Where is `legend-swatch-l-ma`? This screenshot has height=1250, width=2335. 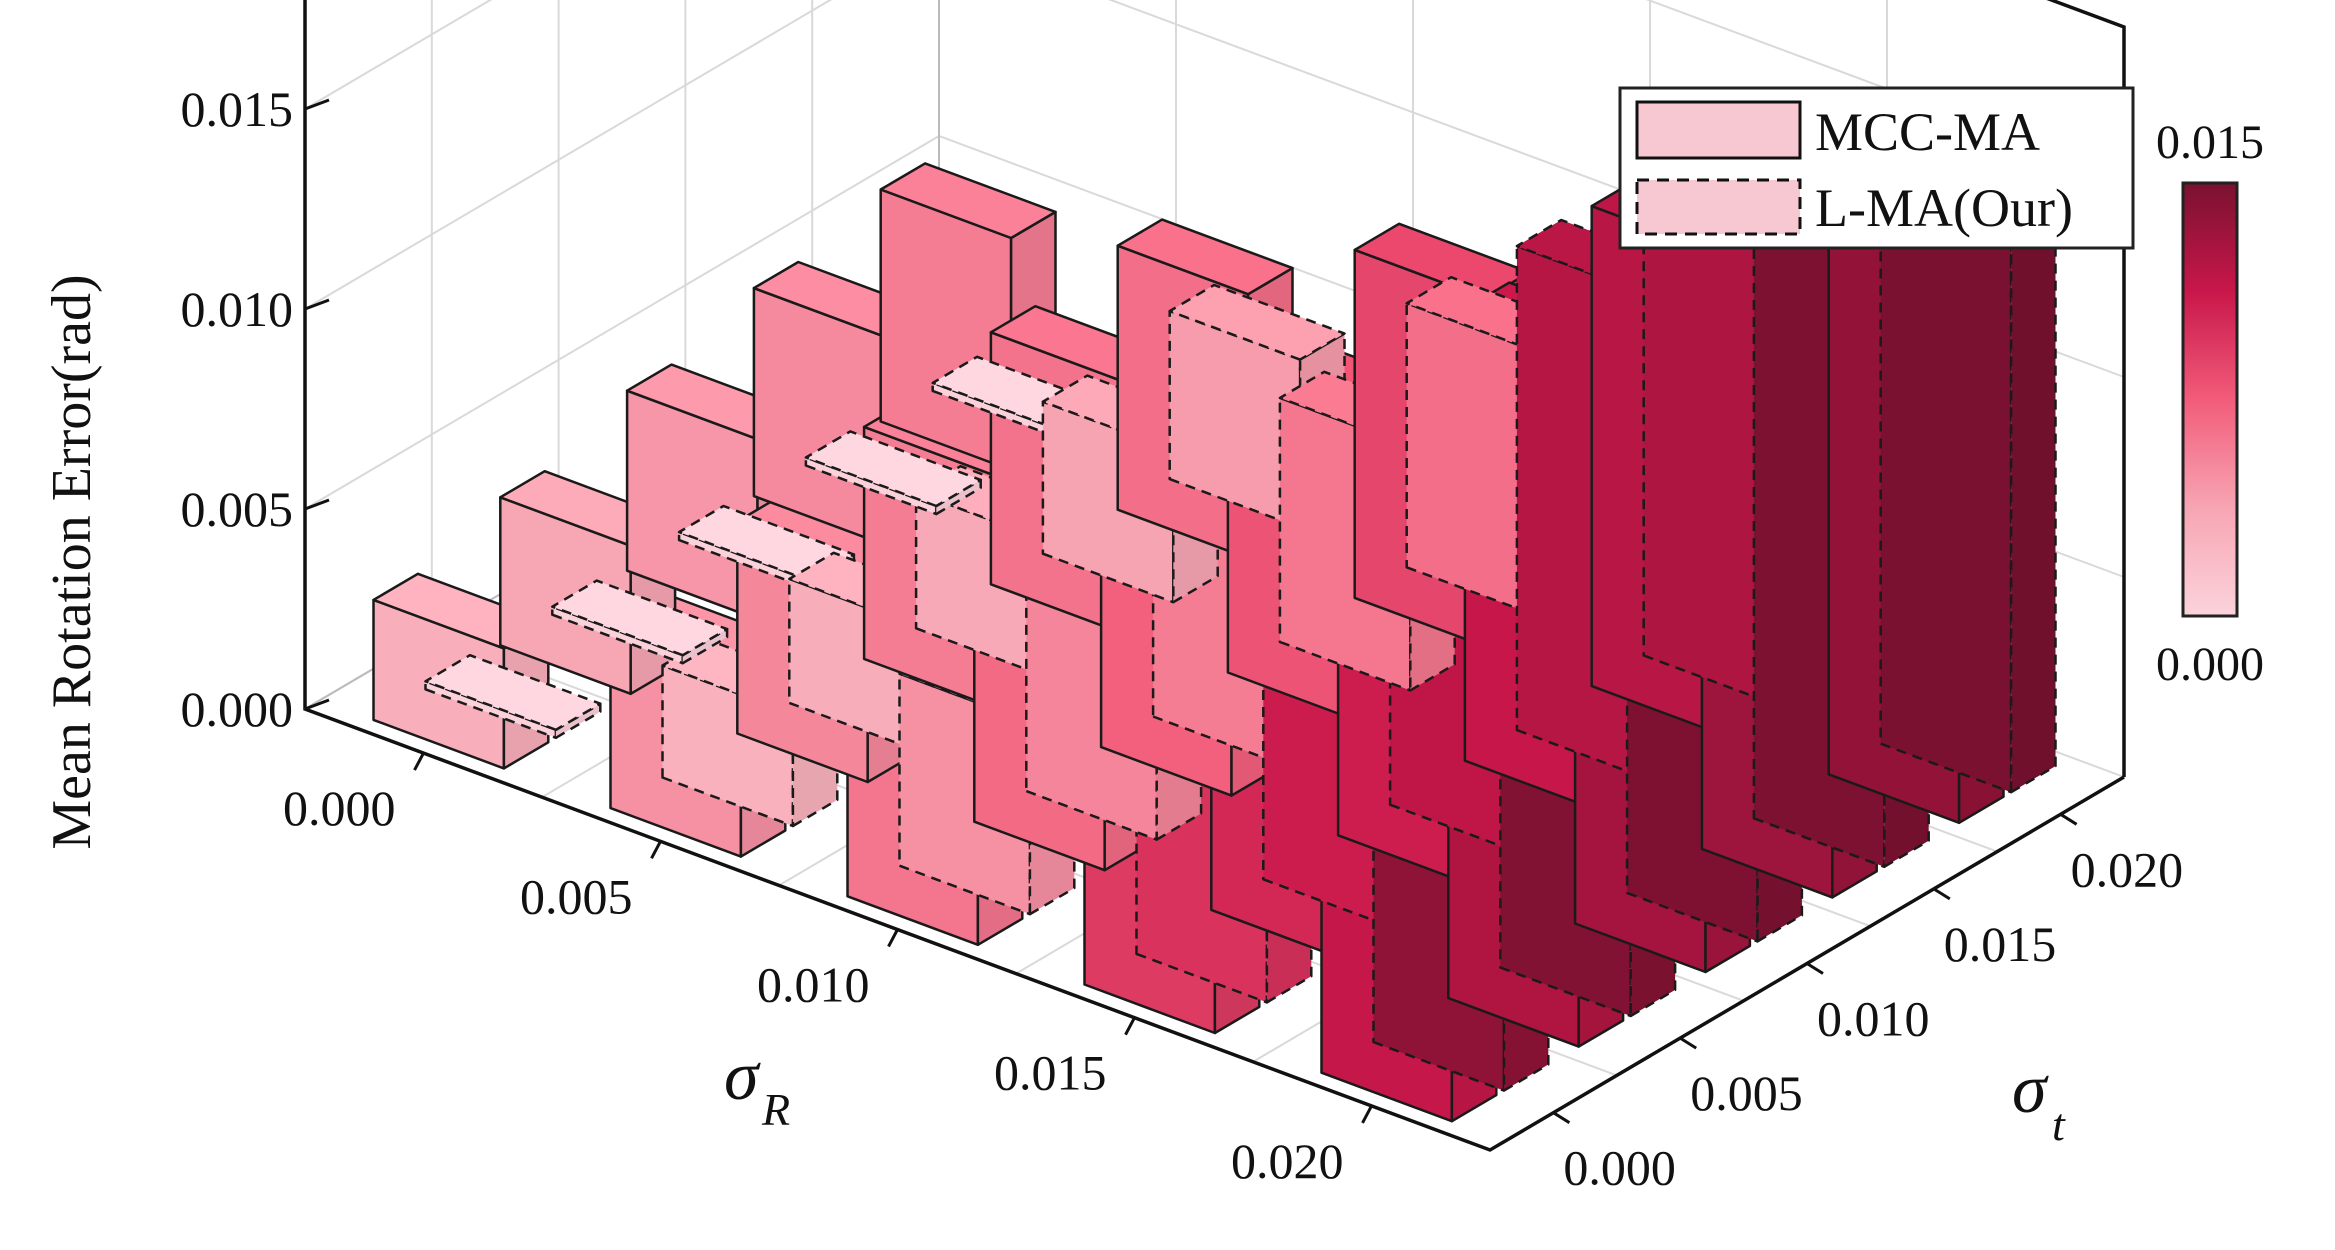
legend-swatch-l-ma is located at coordinates (1718, 207).